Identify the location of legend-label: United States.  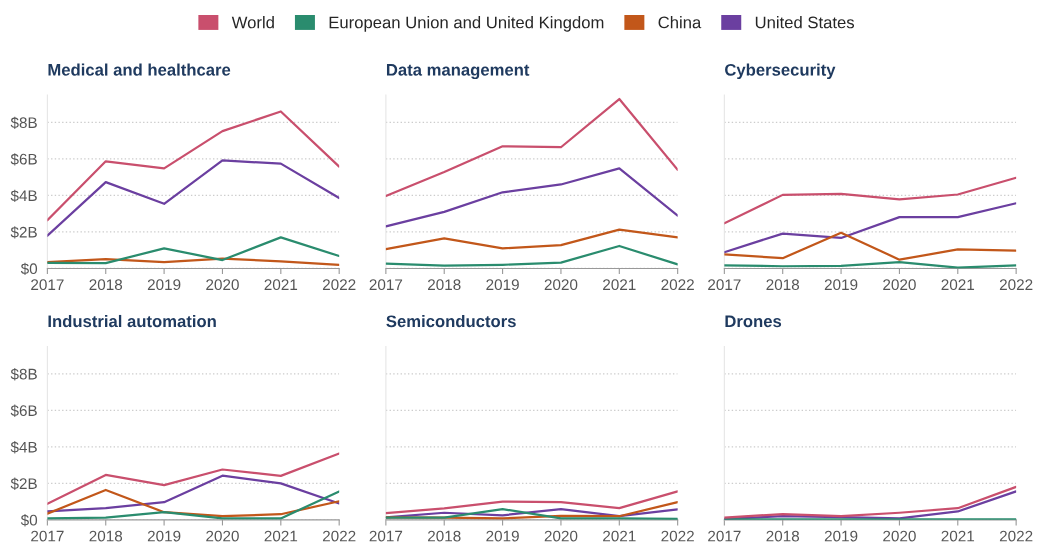
(805, 22).